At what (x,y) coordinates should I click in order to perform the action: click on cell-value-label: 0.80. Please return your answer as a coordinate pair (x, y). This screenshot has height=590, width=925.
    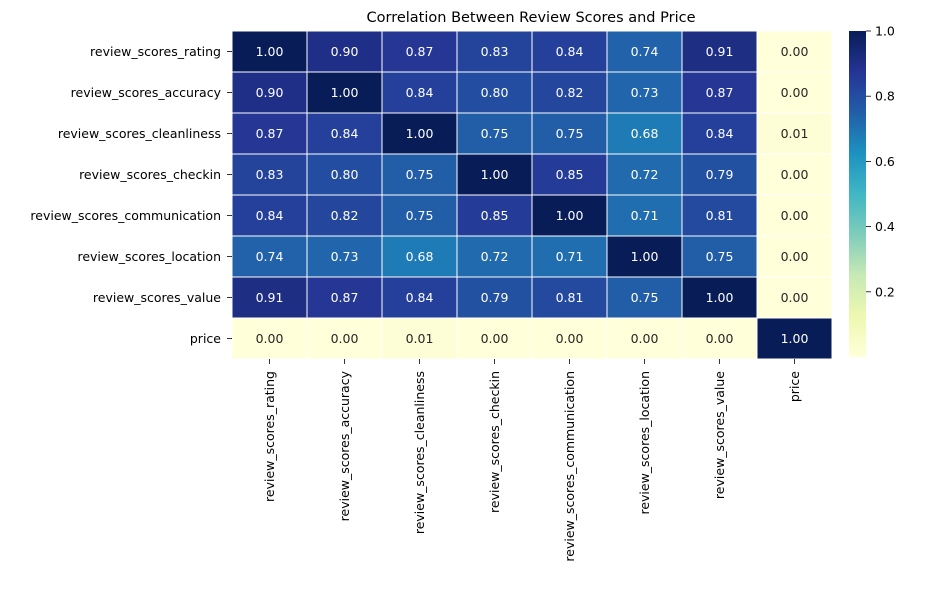
    Looking at the image, I should click on (345, 174).